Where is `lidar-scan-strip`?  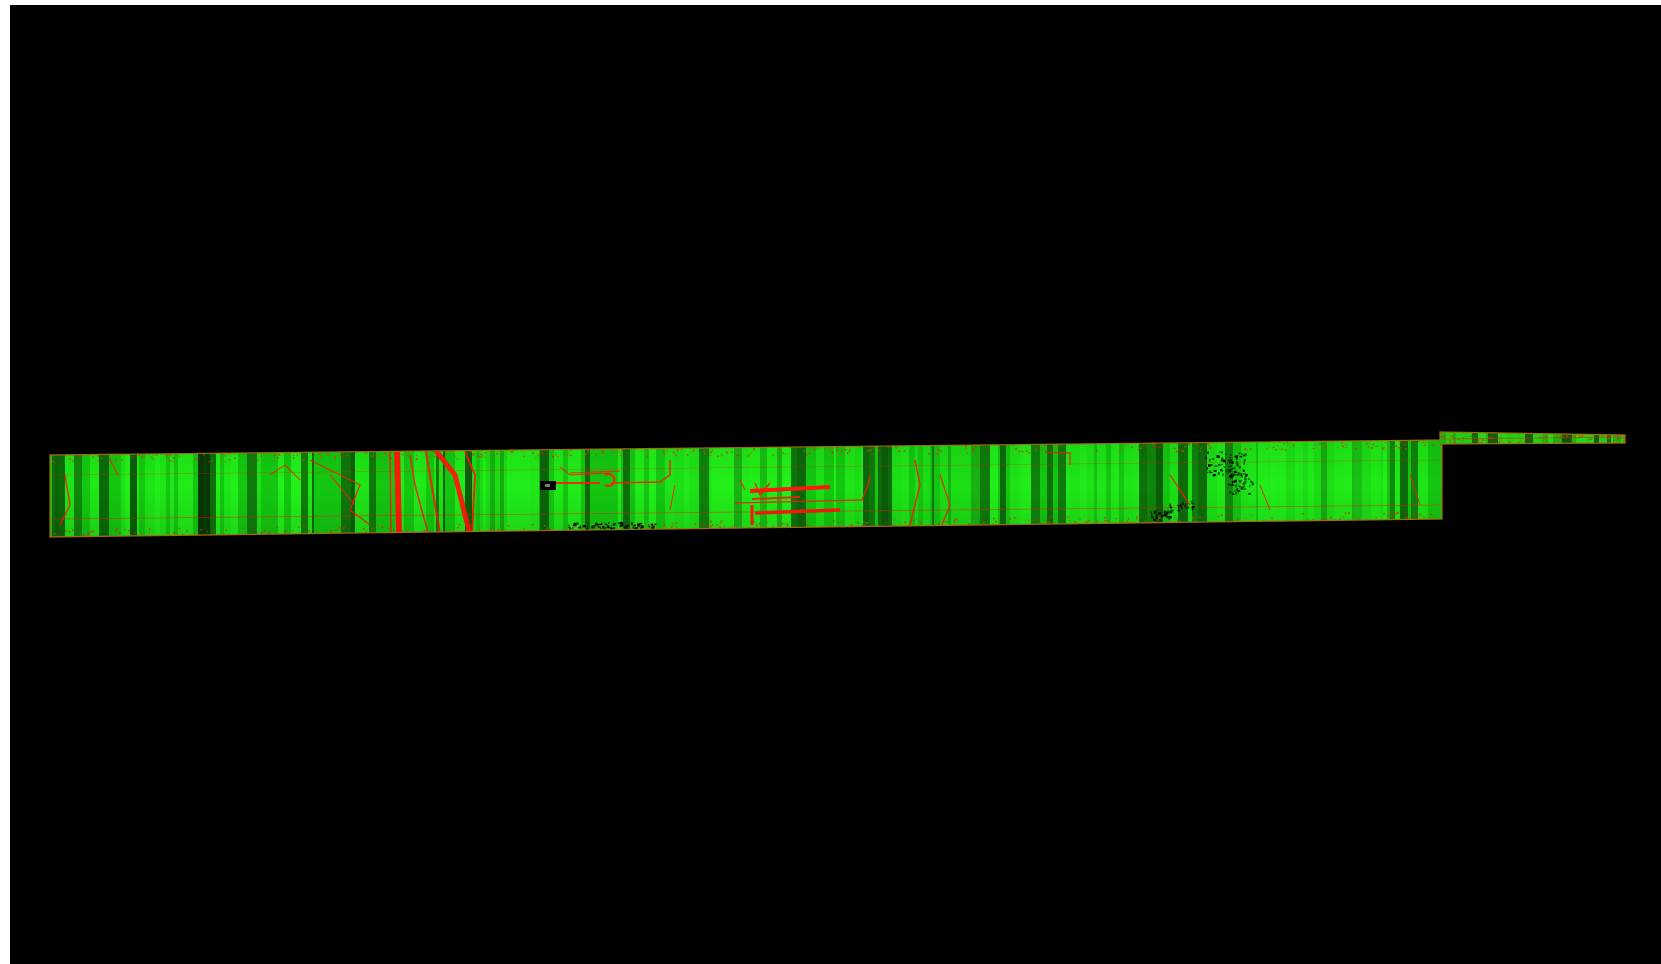 lidar-scan-strip is located at coordinates (844, 484).